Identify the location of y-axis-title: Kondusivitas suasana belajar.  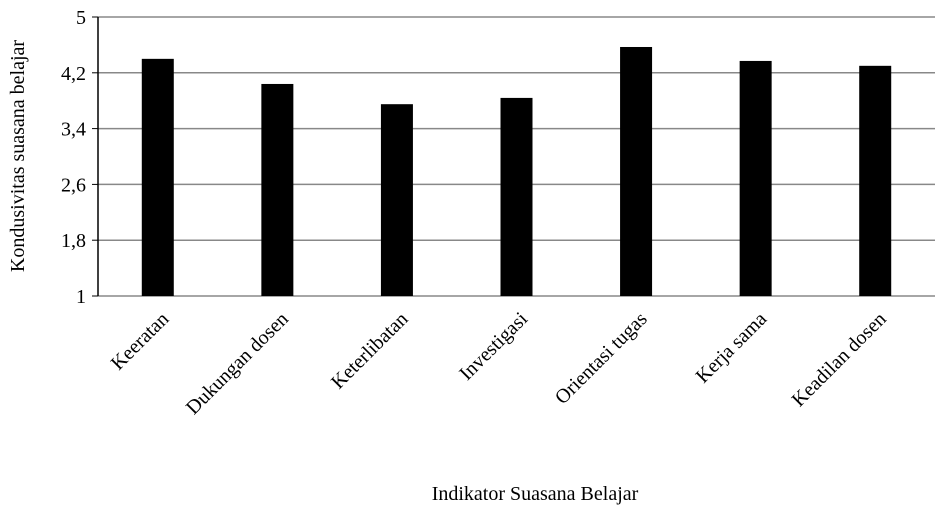
(18, 156).